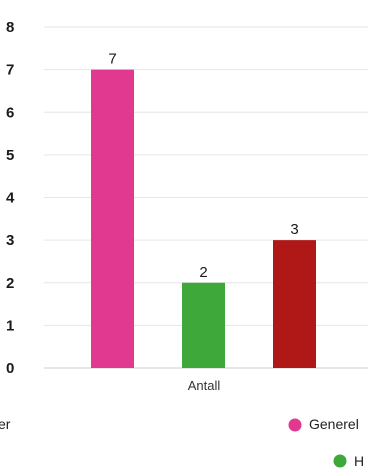  I want to click on bar-value-label-1: 2, so click(203, 272).